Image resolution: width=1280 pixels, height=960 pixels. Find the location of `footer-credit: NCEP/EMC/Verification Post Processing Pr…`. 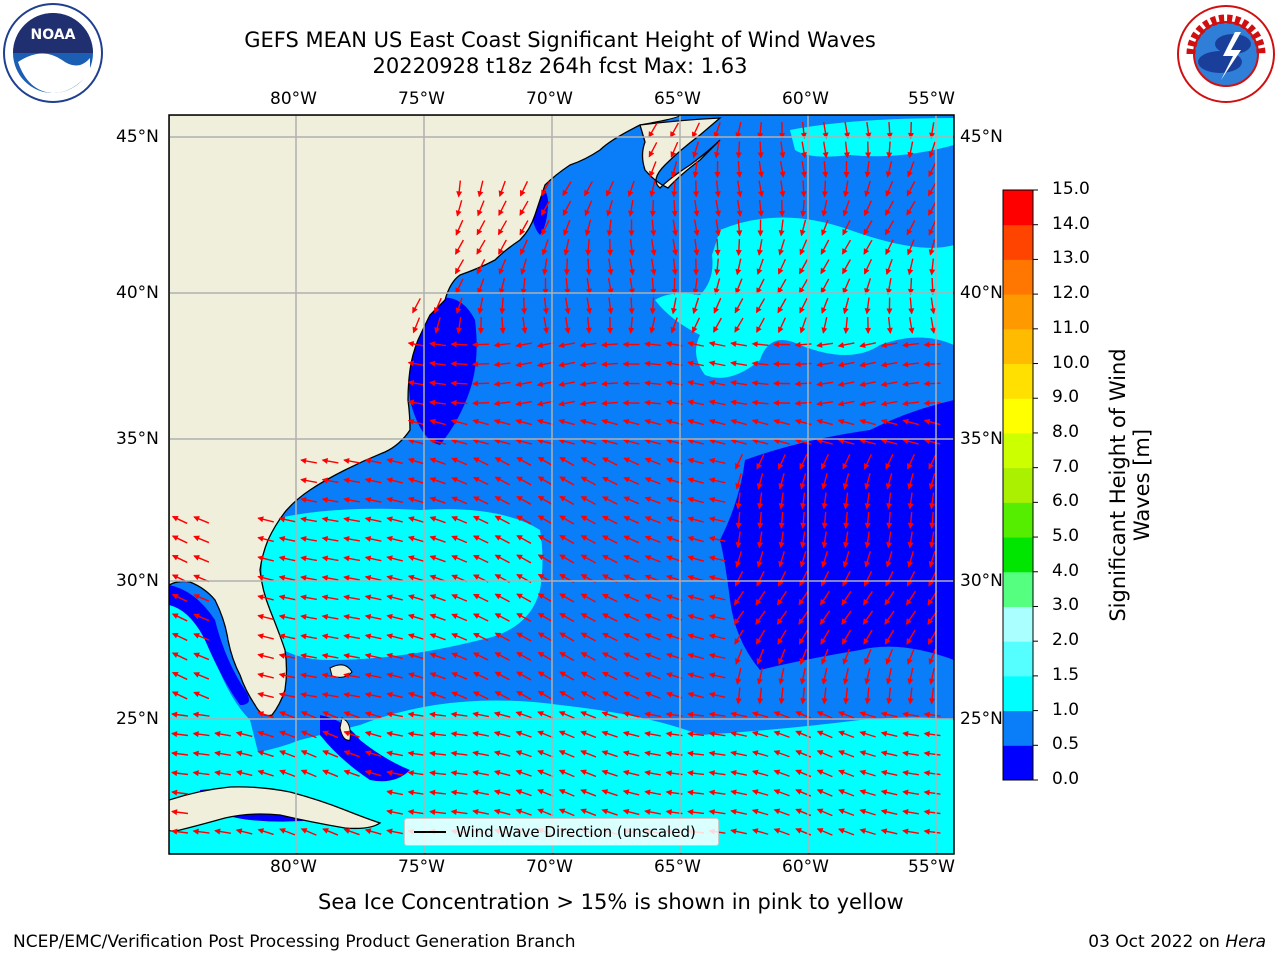

footer-credit: NCEP/EMC/Verification Post Processing Pr… is located at coordinates (294, 942).